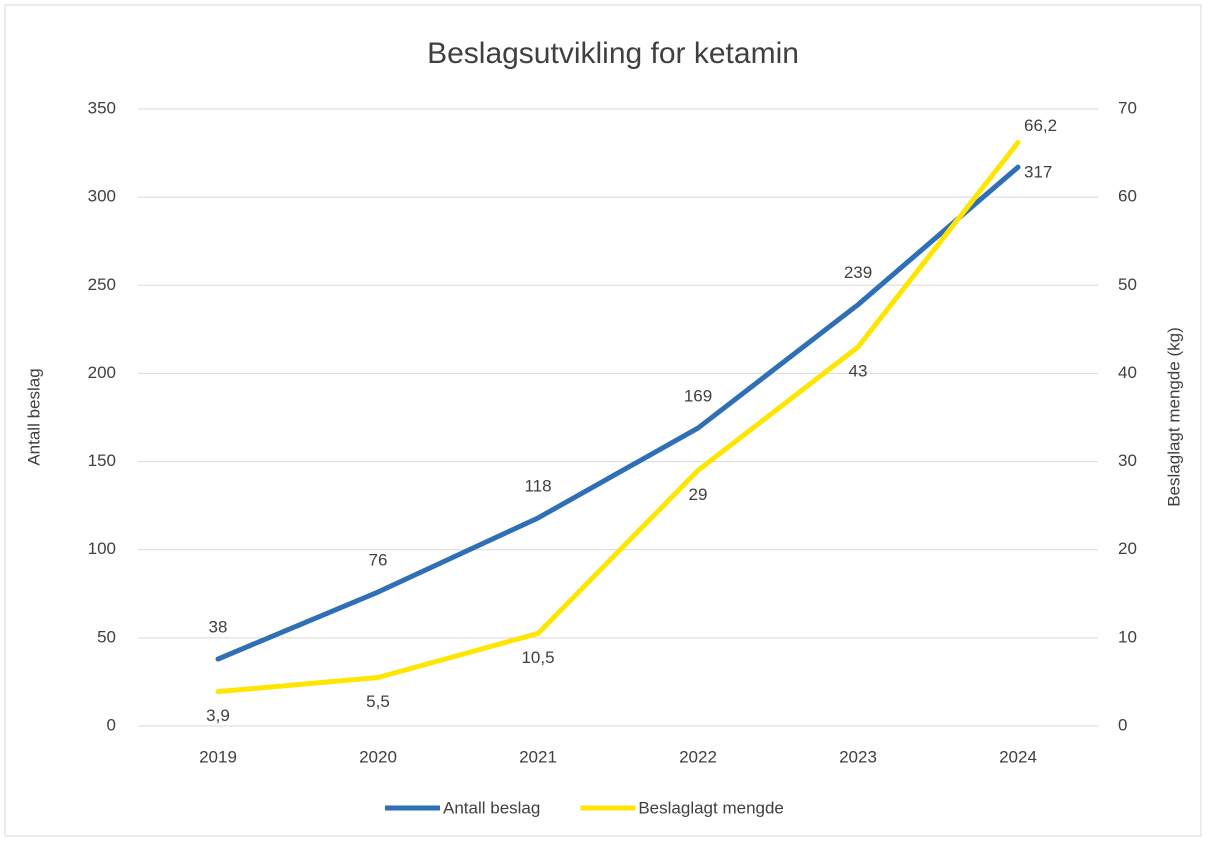 This screenshot has width=1206, height=841. I want to click on x-tick-label: 2024, so click(1018, 756).